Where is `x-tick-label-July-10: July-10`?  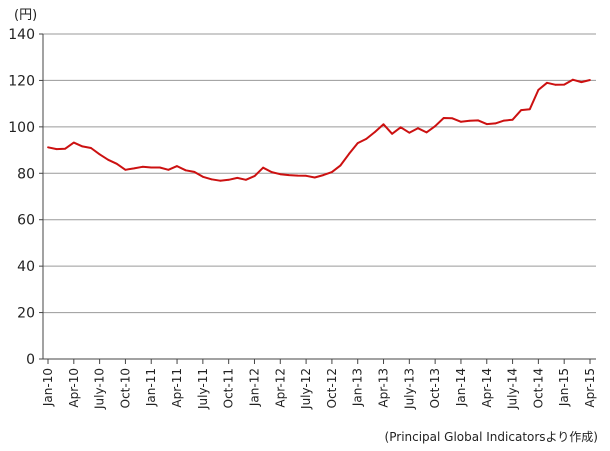
x-tick-label-July-10: July-10 is located at coordinates (100, 389).